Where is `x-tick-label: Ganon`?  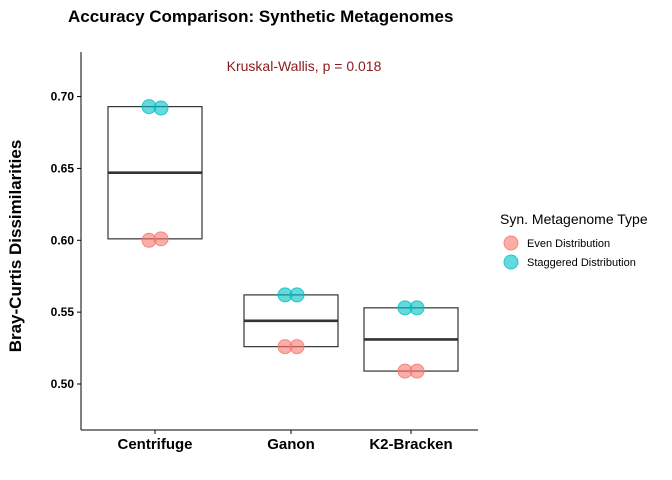
x-tick-label: Ganon is located at coordinates (291, 444).